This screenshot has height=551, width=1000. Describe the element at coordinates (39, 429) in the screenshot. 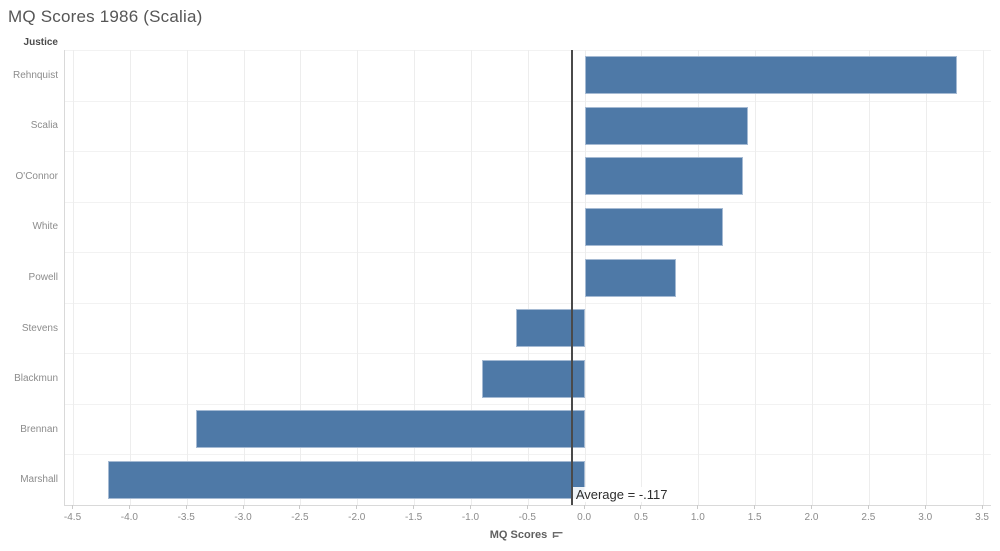

I see `row-label-brennan: Brennan` at that location.